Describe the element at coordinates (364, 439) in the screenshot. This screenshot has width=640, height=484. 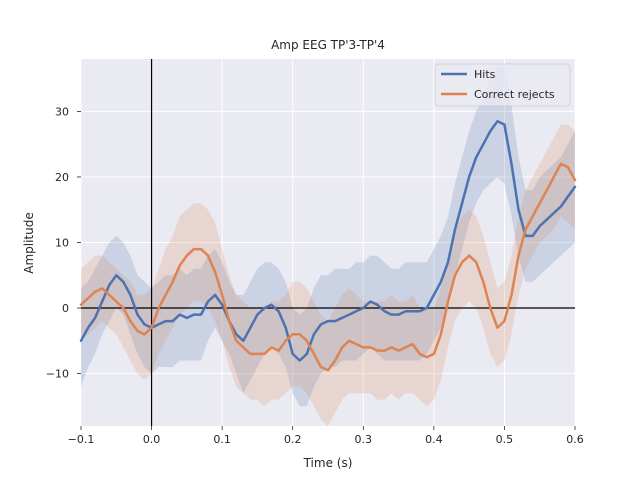
I see `x-tick-label: 0.3` at that location.